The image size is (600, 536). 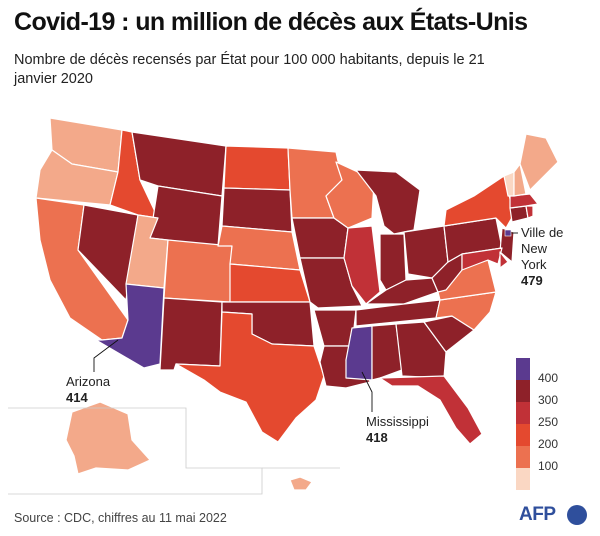 What do you see at coordinates (301, 483) in the screenshot?
I see `state-hawaii` at bounding box center [301, 483].